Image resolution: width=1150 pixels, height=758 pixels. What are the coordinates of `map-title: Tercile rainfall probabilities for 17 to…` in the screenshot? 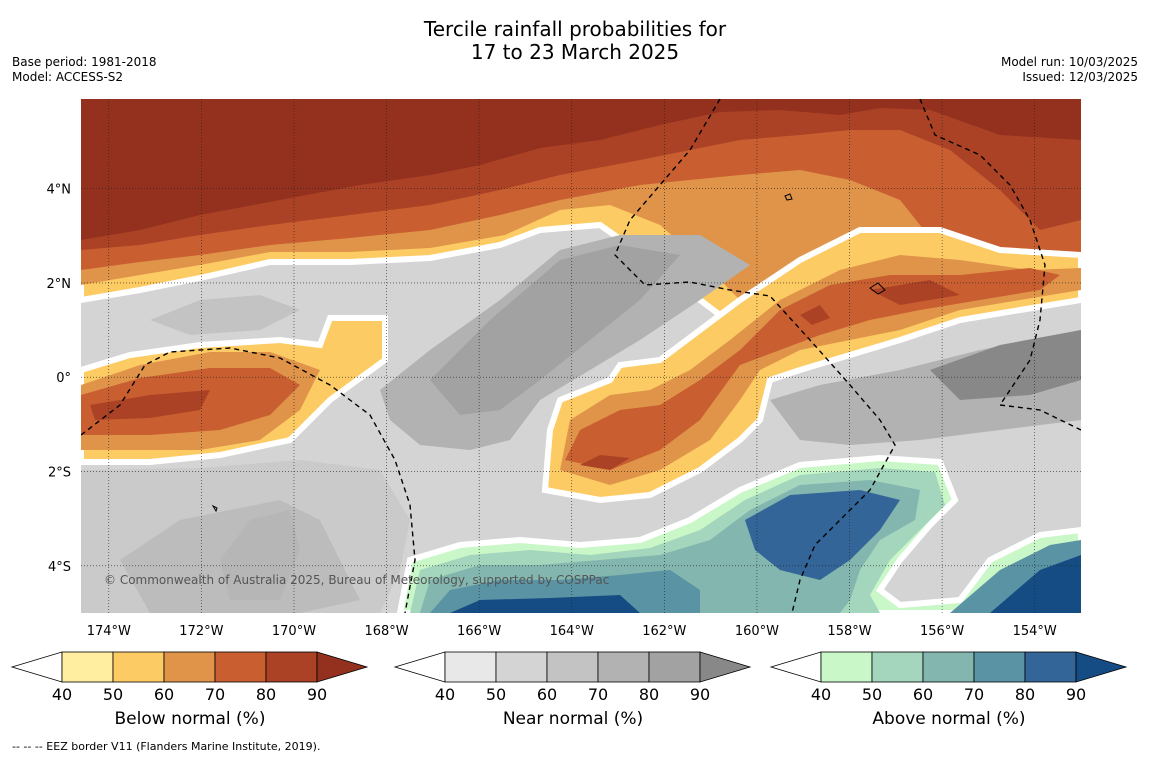 It's located at (575, 41).